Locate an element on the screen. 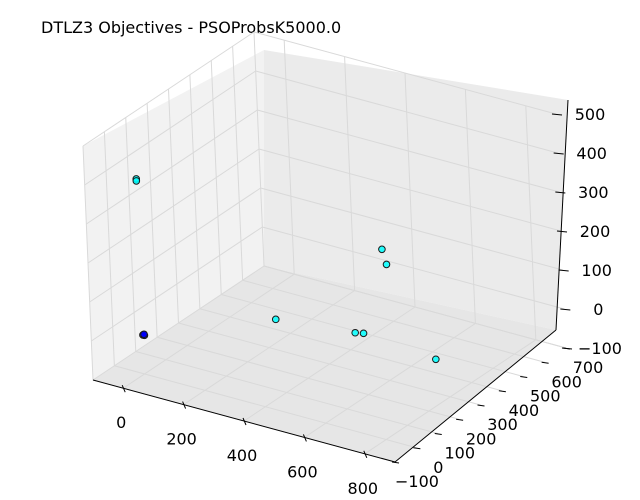 The image size is (640, 500). x-tick-label: 600 is located at coordinates (302, 471).